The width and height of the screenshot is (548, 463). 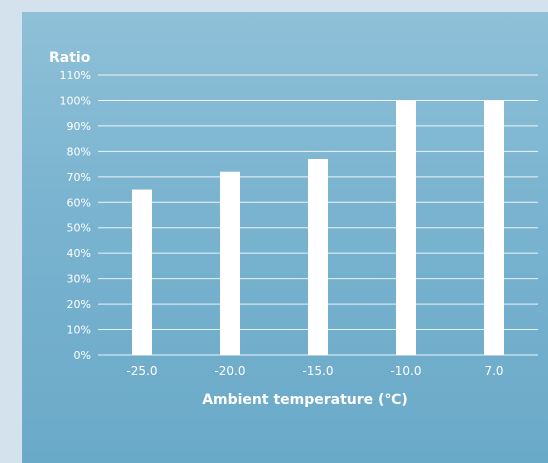 What do you see at coordinates (494, 227) in the screenshot?
I see `bar-7.0` at bounding box center [494, 227].